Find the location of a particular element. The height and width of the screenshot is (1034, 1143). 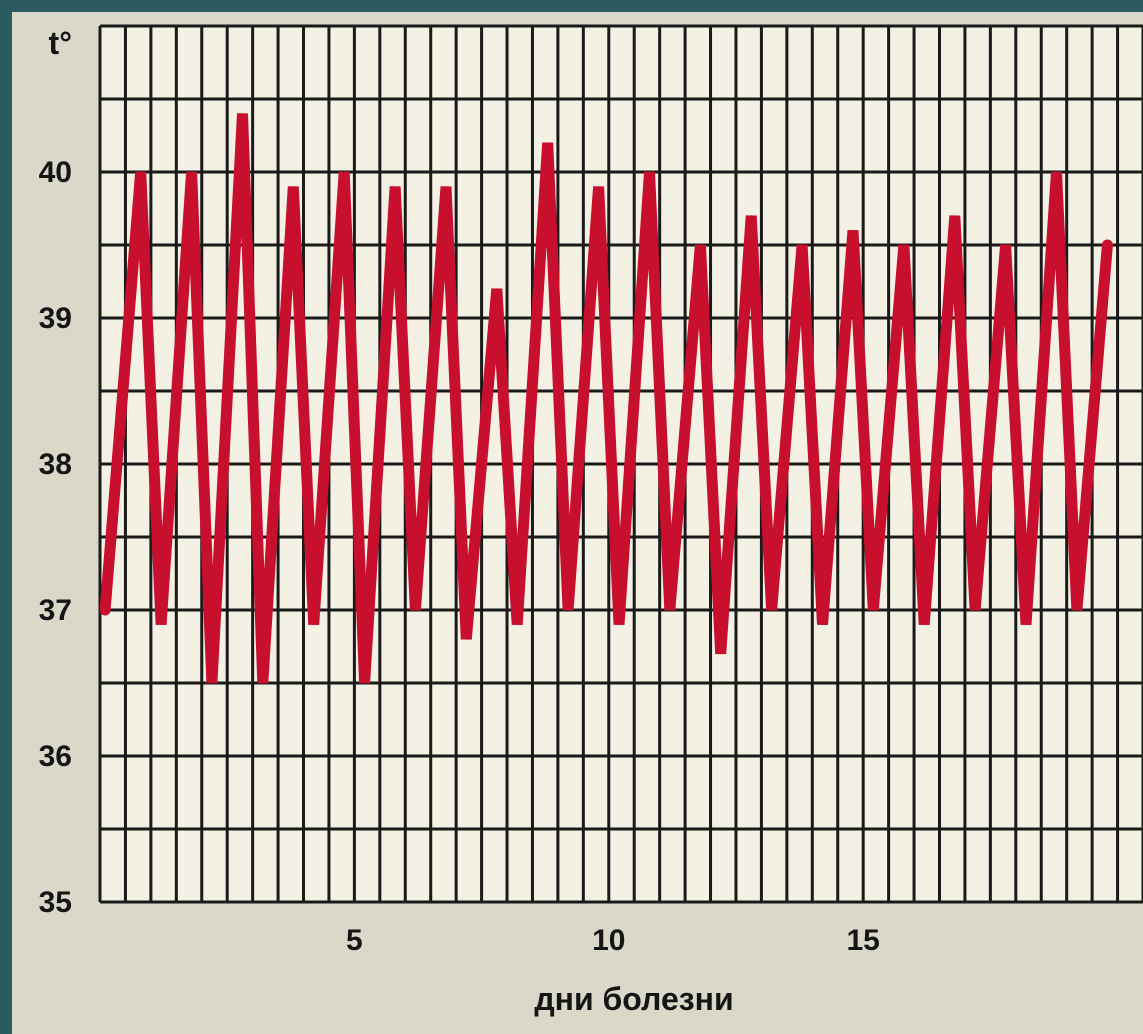

x-tick-label: 15 is located at coordinates (862, 940).